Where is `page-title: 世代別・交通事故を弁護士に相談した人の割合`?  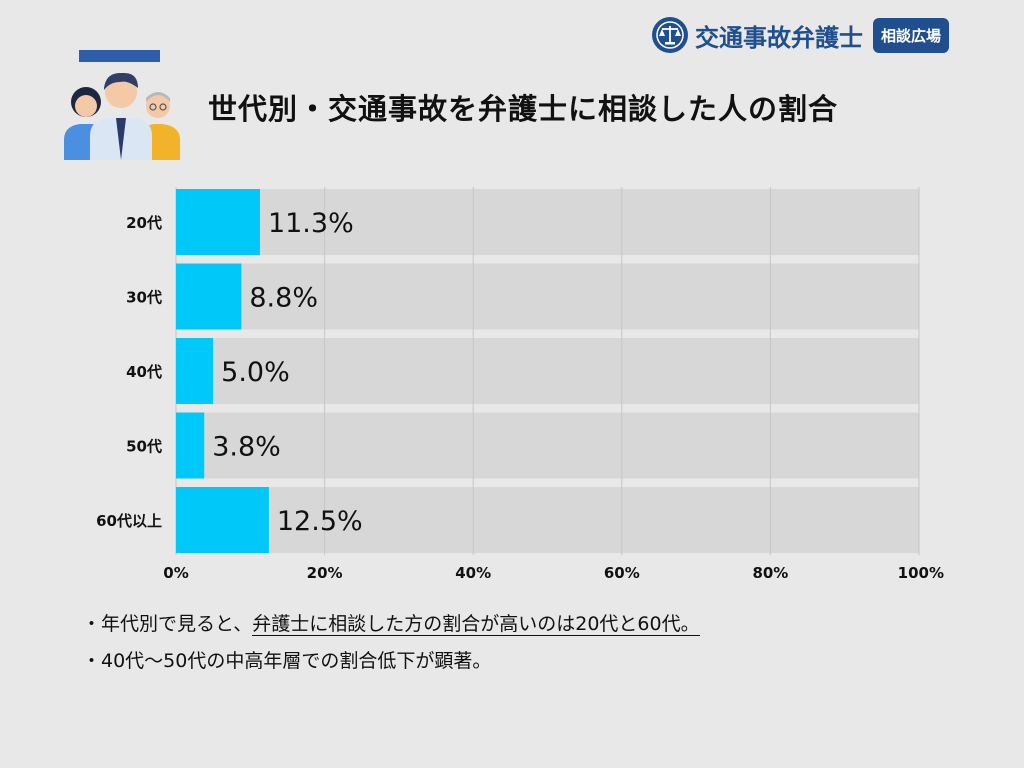
page-title: 世代別・交通事故を弁護士に相談した人の割合 is located at coordinates (523, 109).